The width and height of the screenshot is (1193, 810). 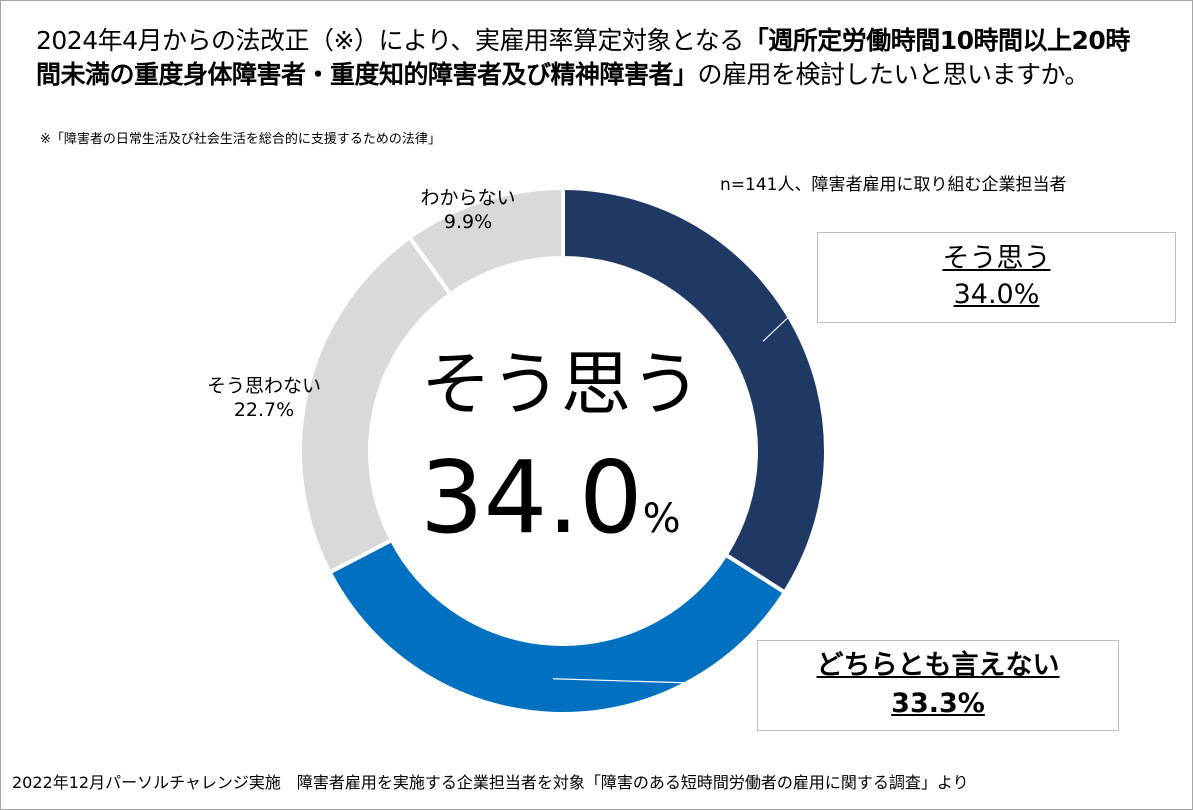 I want to click on slice-wakaranai, so click(x=485, y=241).